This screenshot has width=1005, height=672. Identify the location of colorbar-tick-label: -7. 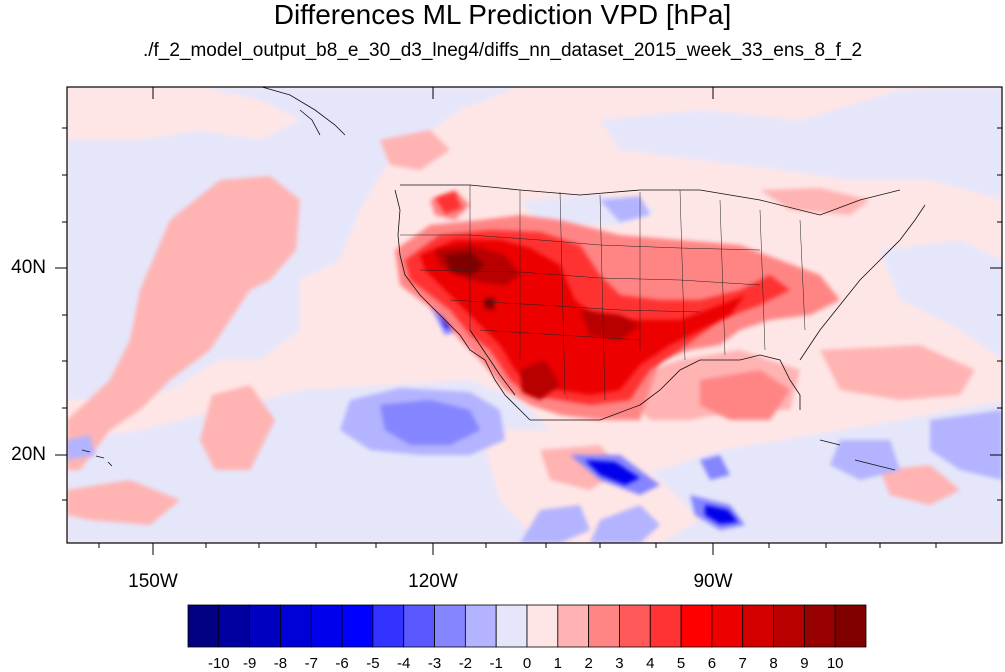
(311, 663).